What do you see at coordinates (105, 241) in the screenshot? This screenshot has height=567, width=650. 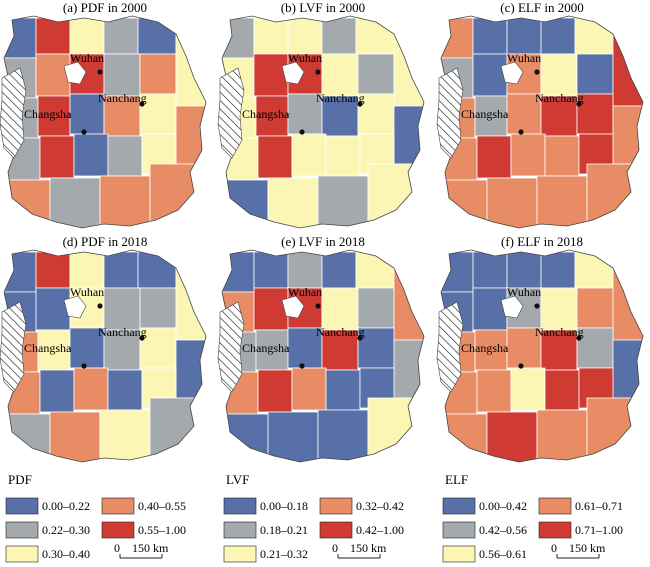 I see `panel-title: (d) PDF in 2018` at bounding box center [105, 241].